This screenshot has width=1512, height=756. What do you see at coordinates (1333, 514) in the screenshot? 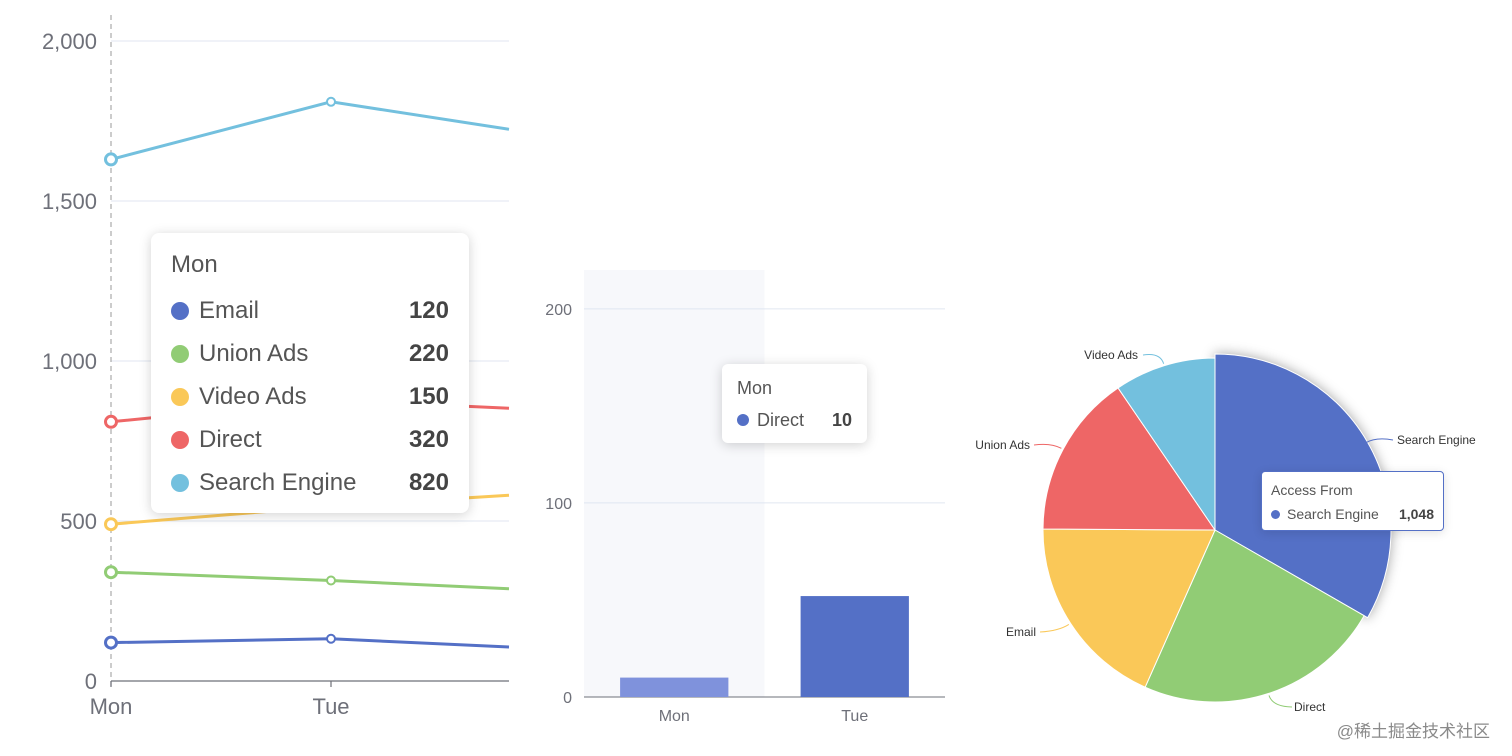
I see `pie-tooltip-series-name: Search Engine` at bounding box center [1333, 514].